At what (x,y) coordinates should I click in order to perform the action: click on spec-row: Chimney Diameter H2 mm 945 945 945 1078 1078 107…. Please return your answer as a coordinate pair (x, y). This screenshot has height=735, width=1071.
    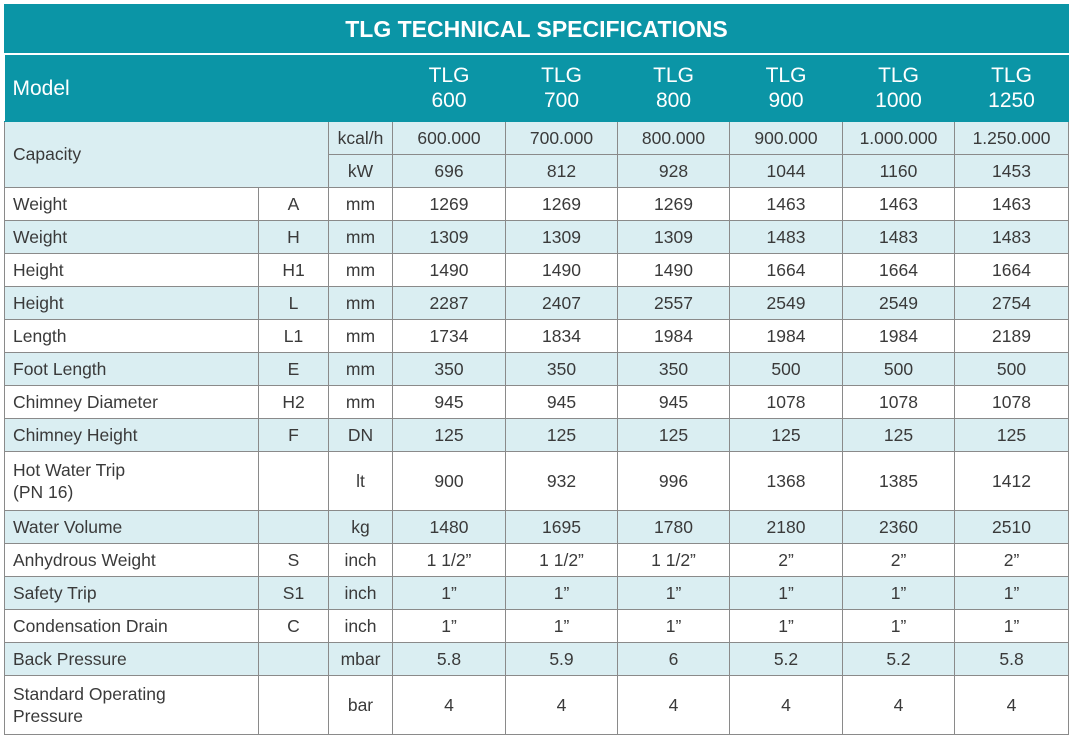
    Looking at the image, I should click on (537, 402).